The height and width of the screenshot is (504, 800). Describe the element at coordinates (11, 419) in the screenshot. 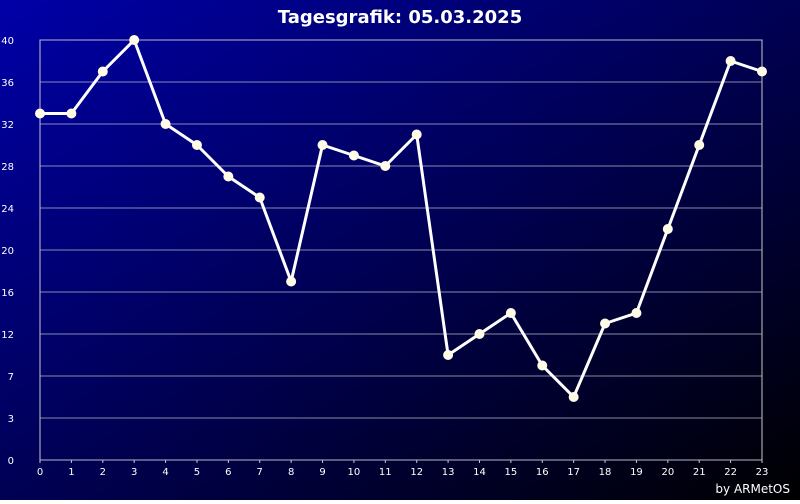

I see `y-tick-label: 3` at that location.